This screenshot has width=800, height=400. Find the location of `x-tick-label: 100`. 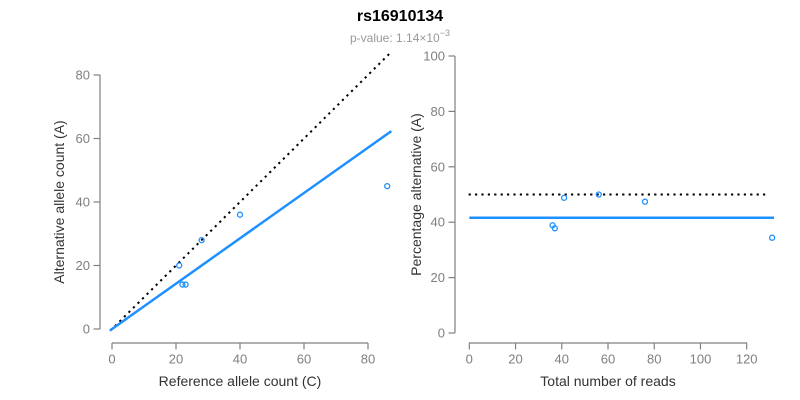

x-tick-label: 100 is located at coordinates (701, 359).